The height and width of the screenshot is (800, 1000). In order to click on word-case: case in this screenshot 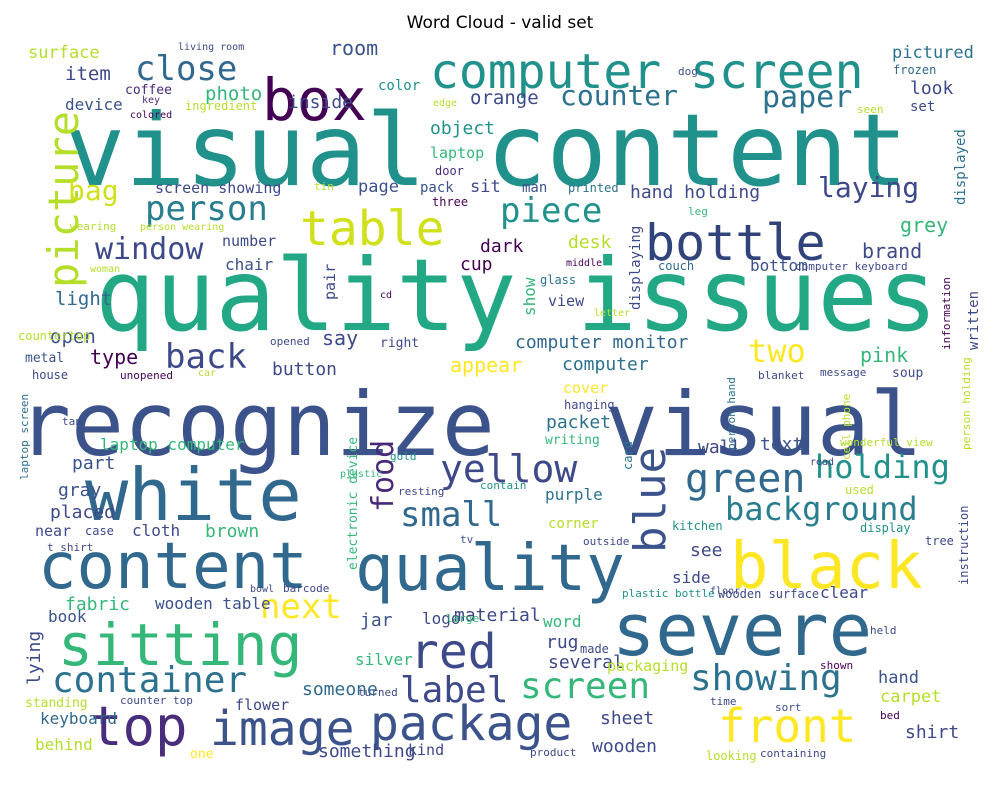, I will do `click(99, 531)`.